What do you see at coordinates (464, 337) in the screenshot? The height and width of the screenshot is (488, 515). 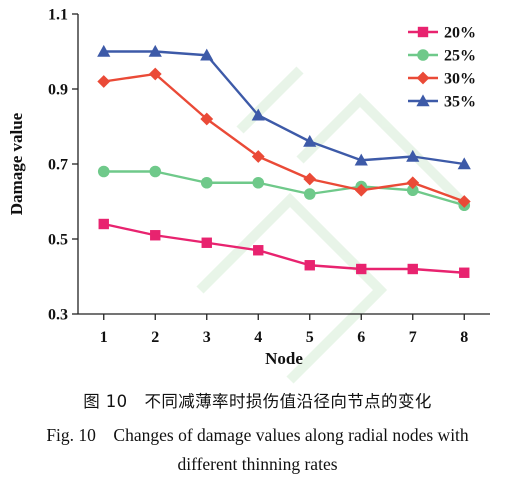 I see `x-tick-label: 8` at bounding box center [464, 337].